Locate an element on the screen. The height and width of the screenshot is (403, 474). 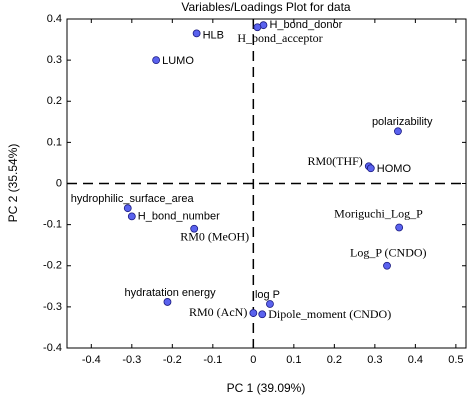
y-tick-label: 0.2 is located at coordinates (54, 101).